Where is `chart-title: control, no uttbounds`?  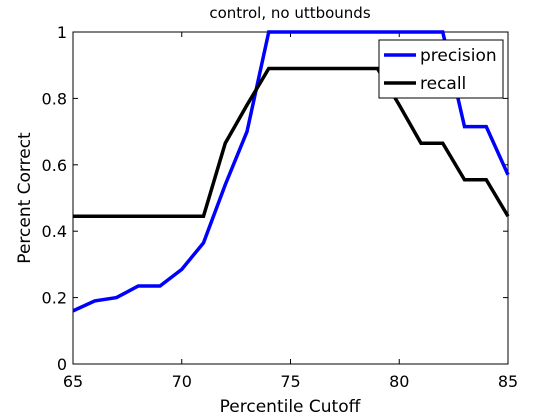
chart-title: control, no uttbounds is located at coordinates (289, 13).